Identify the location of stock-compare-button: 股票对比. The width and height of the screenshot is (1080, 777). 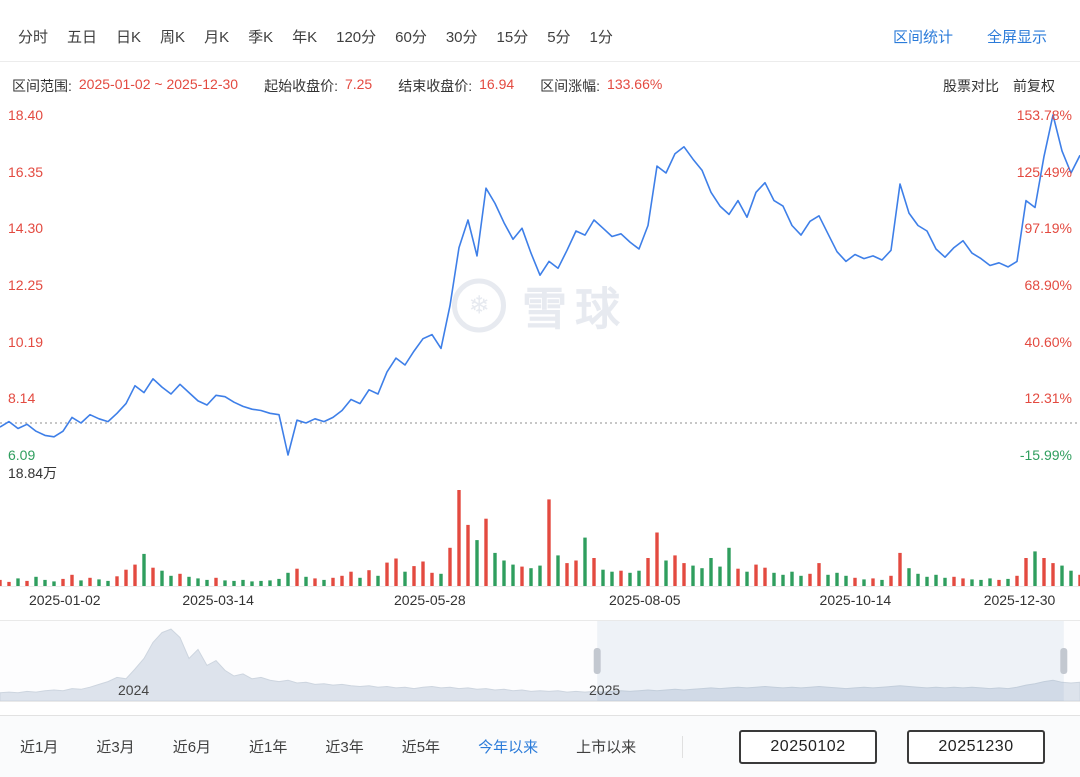
(971, 86).